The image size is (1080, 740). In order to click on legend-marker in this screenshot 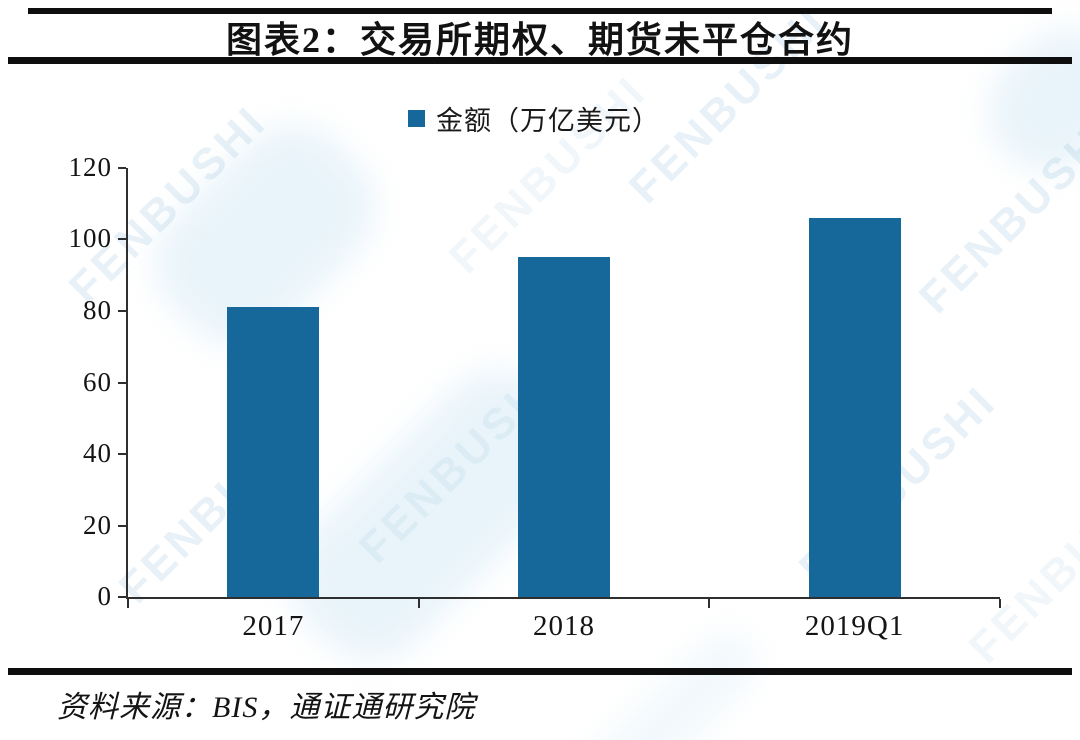, I will do `click(416, 118)`.